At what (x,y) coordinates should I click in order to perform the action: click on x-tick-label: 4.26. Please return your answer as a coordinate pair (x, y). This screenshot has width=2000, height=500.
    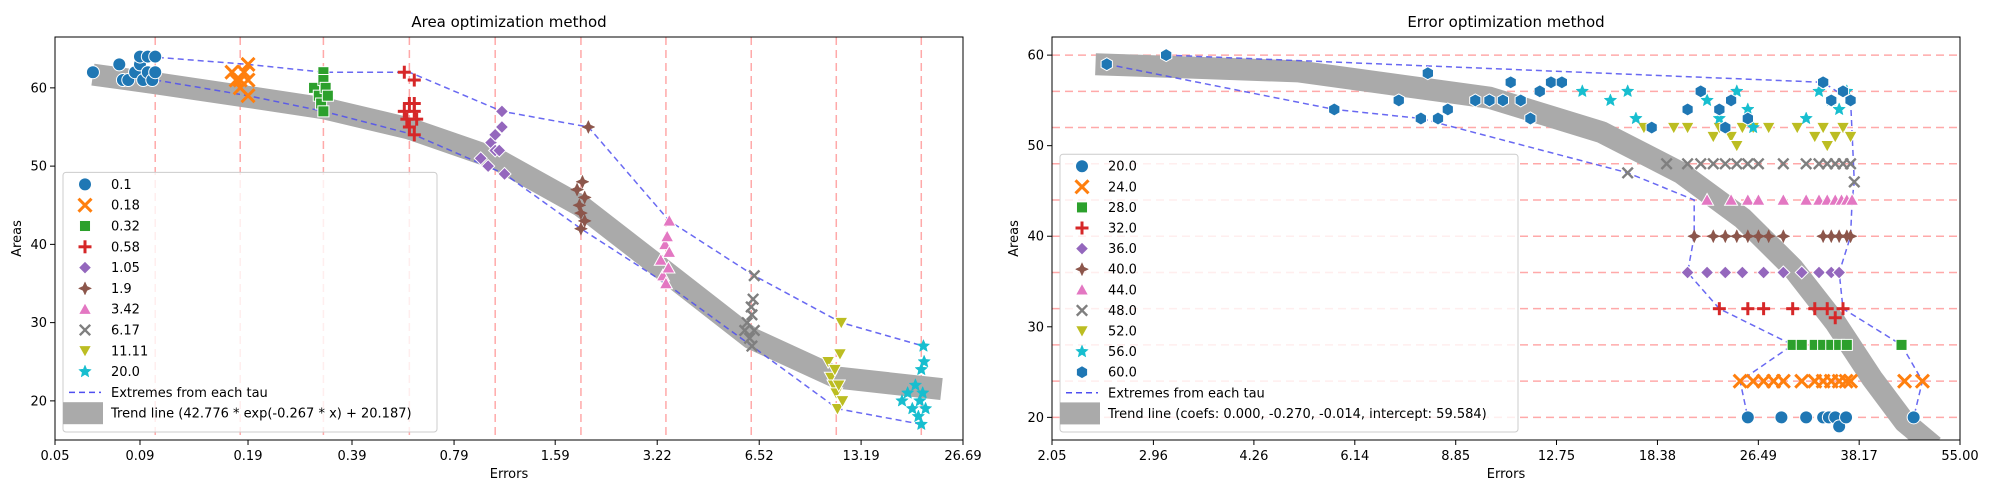
    Looking at the image, I should click on (1253, 456).